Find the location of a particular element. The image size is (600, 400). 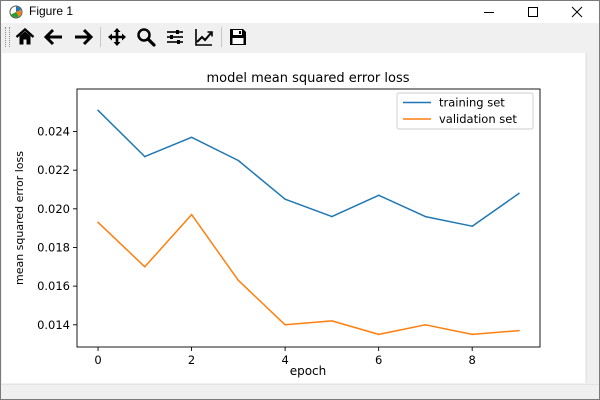

y-tick-label: 0.014 is located at coordinates (53, 325).